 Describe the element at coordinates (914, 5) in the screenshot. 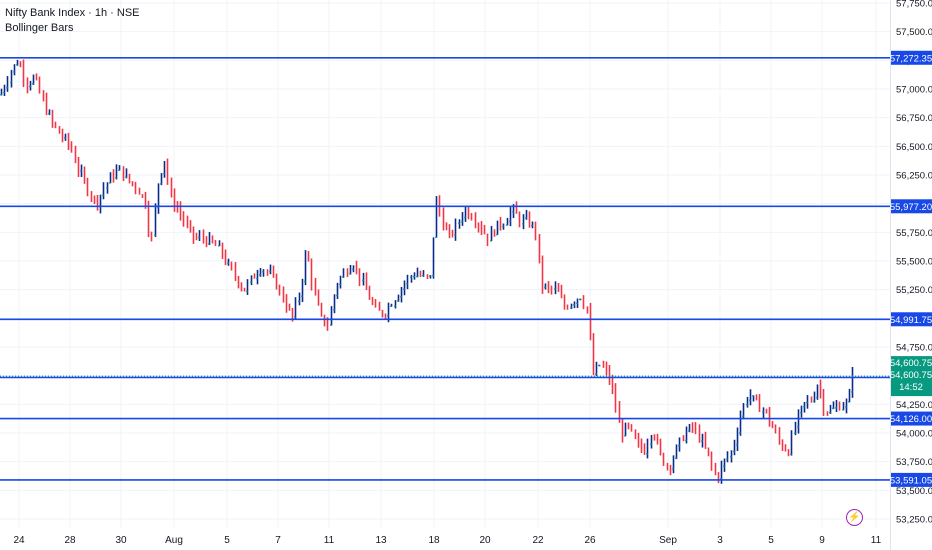

I see `y-tick-label: 57,750.00` at that location.